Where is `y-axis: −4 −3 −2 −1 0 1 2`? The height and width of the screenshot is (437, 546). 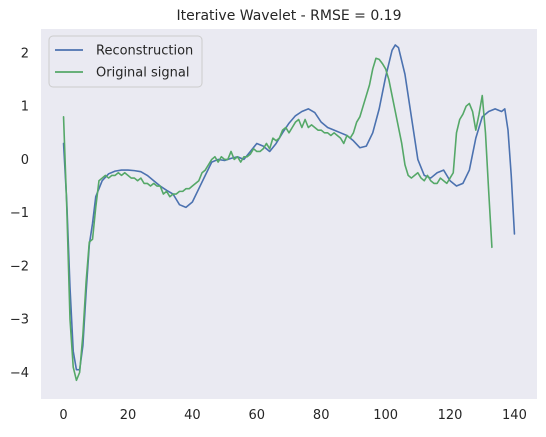 y-axis: −4 −3 −2 −1 0 1 2 is located at coordinates (19, 213).